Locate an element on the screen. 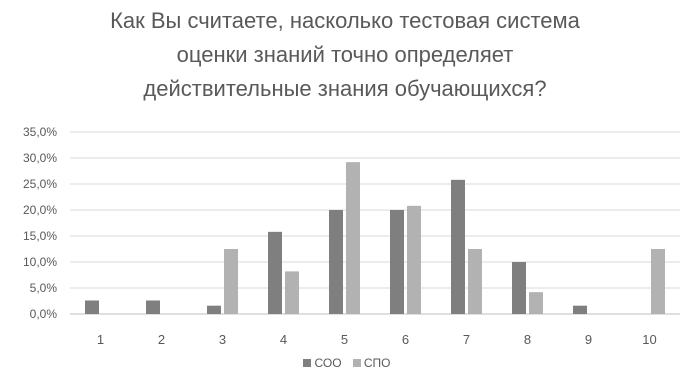 This screenshot has height=383, width=694. x-tick-label: 9 is located at coordinates (588, 339).